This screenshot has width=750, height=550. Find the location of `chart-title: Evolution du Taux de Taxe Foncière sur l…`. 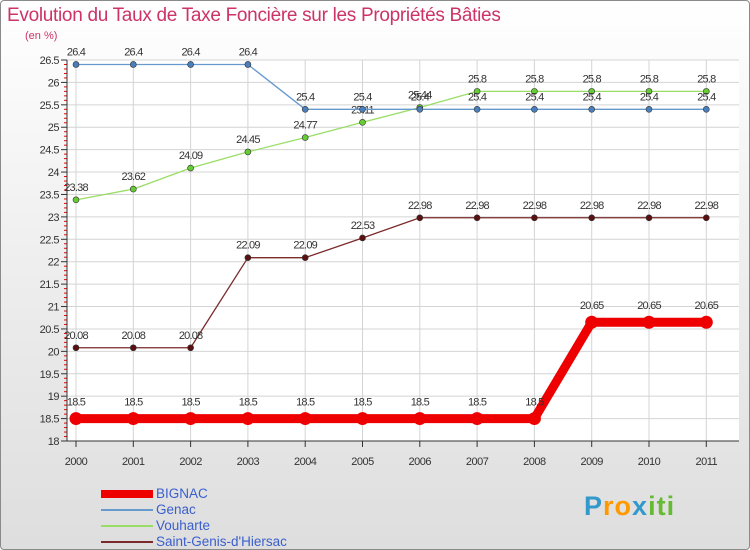

chart-title: Evolution du Taux de Taxe Foncière sur l… is located at coordinates (254, 15).